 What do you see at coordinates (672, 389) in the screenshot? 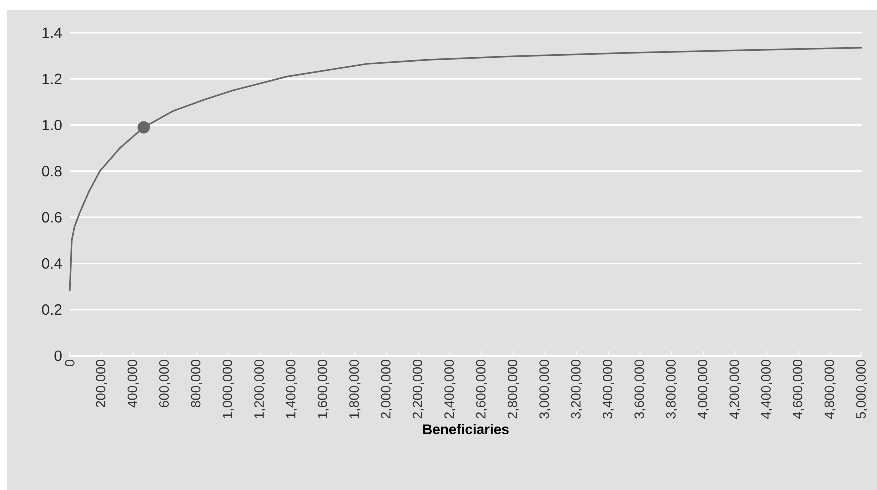
I see `x-tick-label: 3,800,000` at bounding box center [672, 389].